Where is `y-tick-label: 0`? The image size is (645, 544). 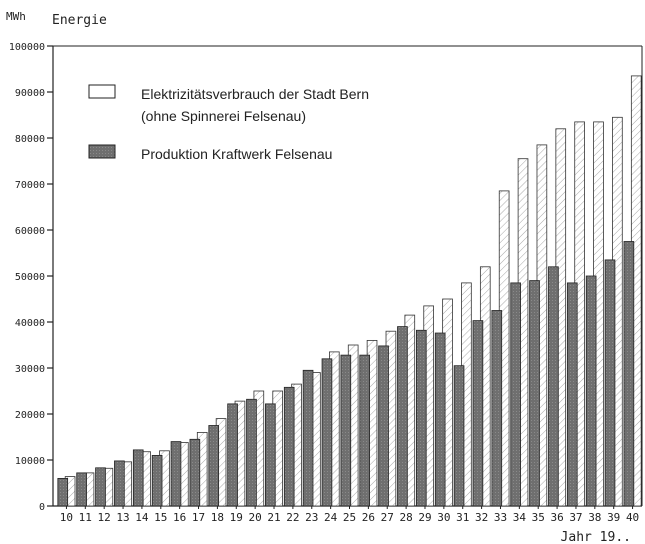 y-tick-label: 0 is located at coordinates (42, 507).